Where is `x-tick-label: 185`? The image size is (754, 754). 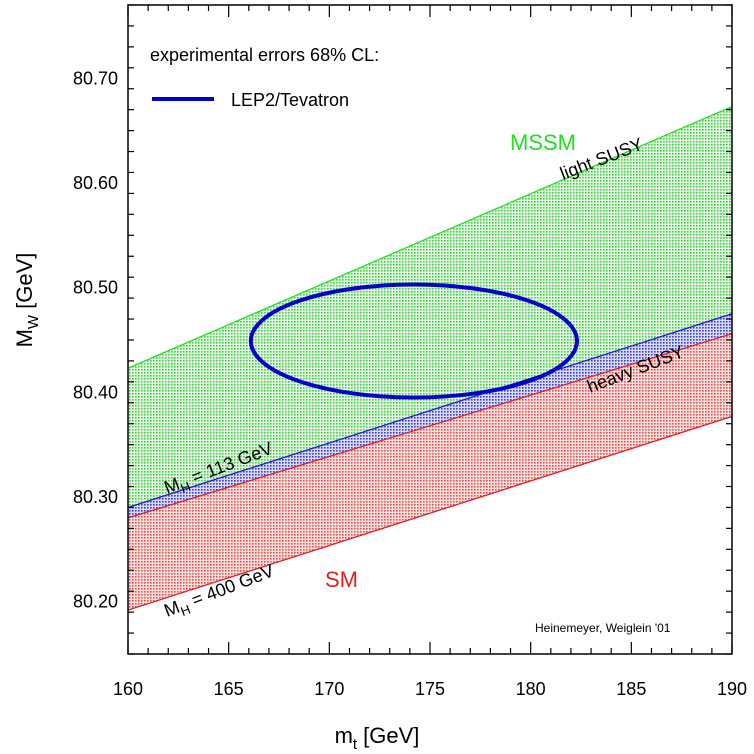
x-tick-label: 185 is located at coordinates (631, 689).